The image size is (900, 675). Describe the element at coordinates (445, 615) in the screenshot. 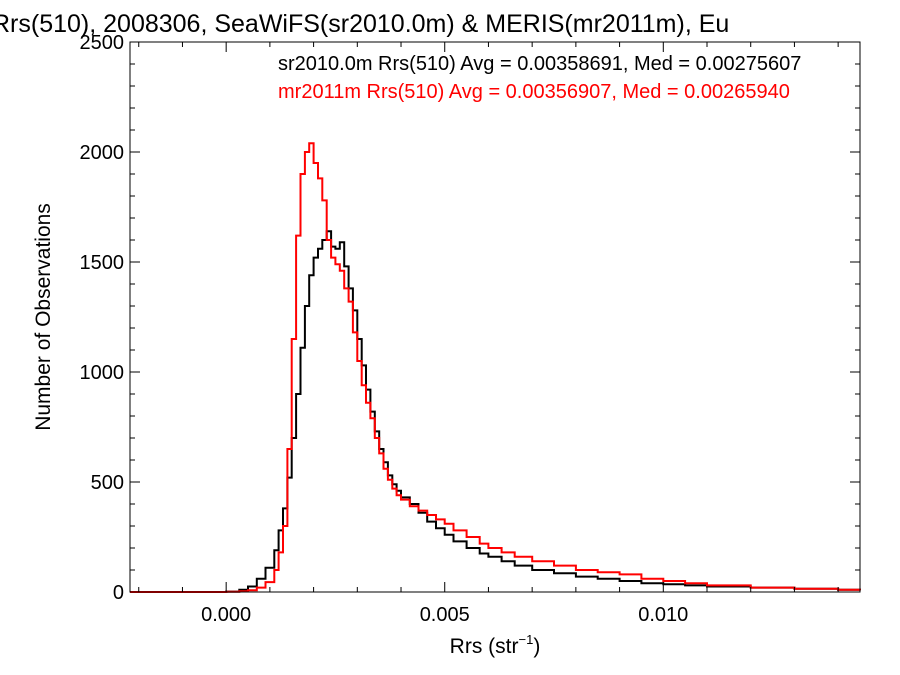

I see `x-tick-label: 0.005` at that location.